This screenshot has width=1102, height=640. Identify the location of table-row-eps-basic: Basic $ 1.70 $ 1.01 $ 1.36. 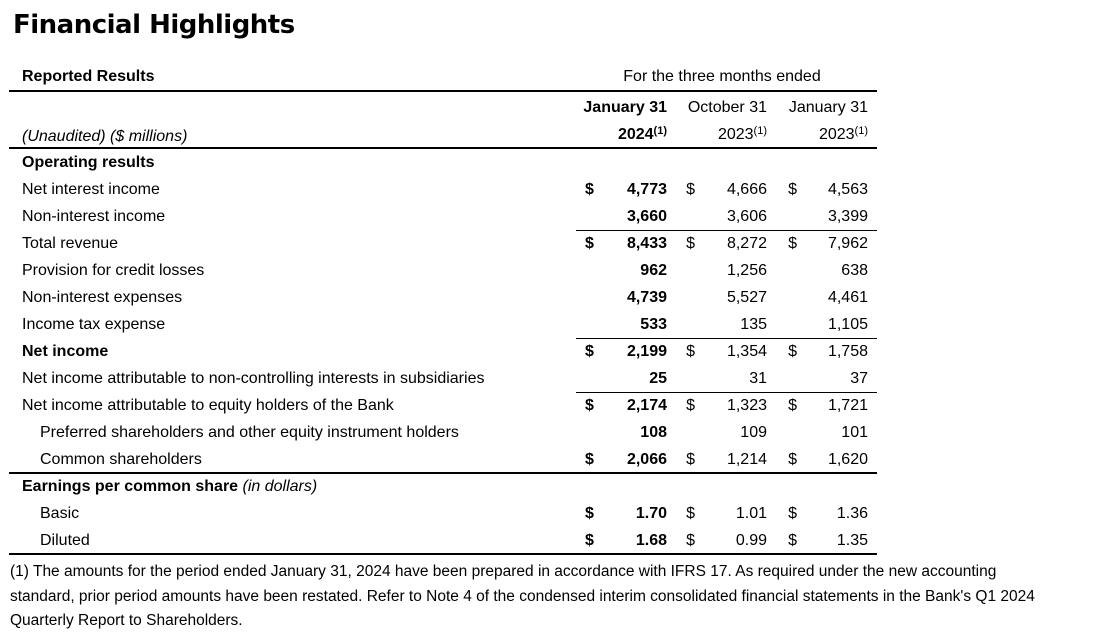
(443, 513).